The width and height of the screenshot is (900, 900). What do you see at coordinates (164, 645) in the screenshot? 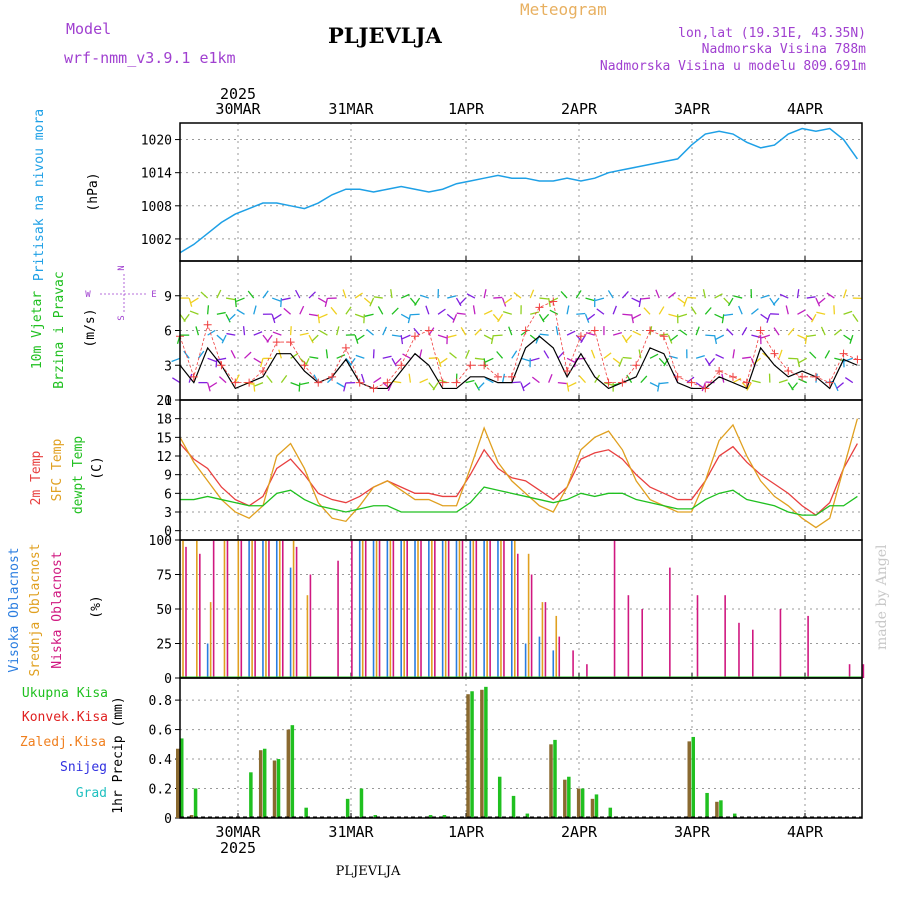
I see `y-tick-label: 25` at bounding box center [164, 645].